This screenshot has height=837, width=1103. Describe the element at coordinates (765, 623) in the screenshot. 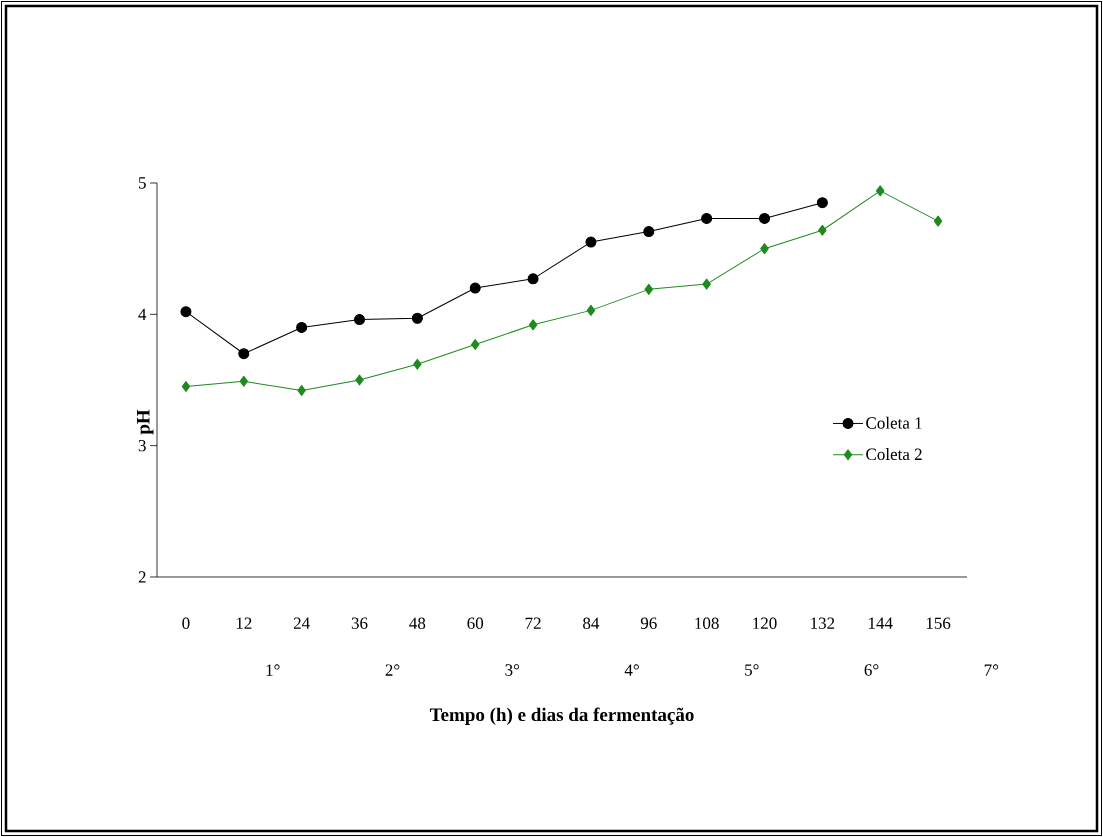

I see `x-tick-label: 120` at that location.